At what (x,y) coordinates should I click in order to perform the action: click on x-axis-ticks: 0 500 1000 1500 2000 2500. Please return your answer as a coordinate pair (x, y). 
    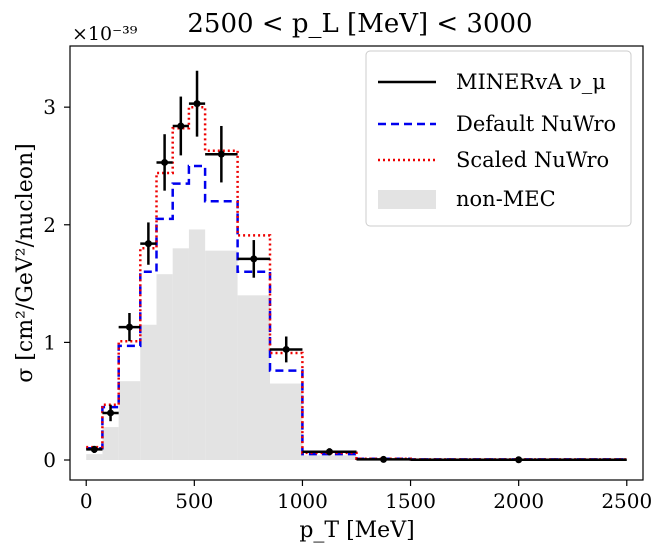
    Looking at the image, I should click on (366, 496).